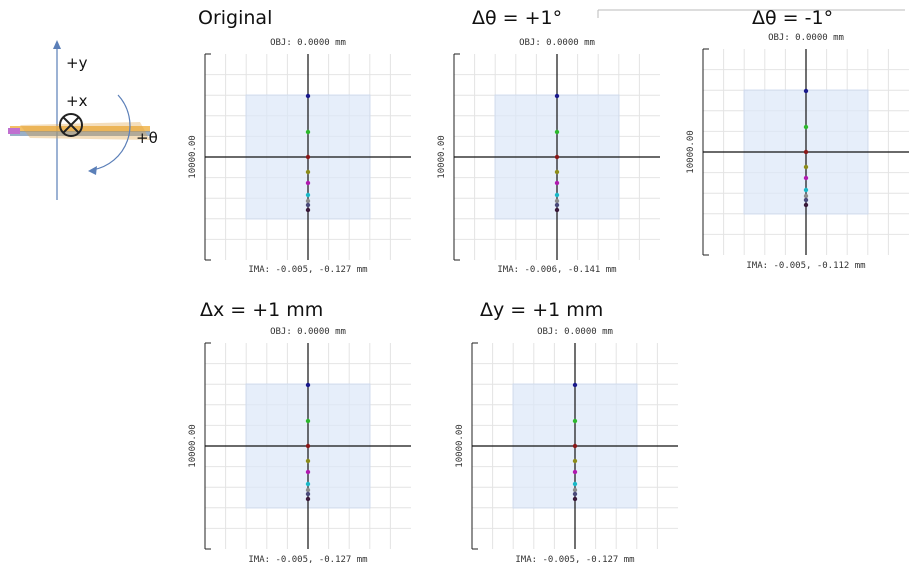 This screenshot has height=571, width=922. What do you see at coordinates (235, 18) in the screenshot?
I see `panel-title: Original` at bounding box center [235, 18].